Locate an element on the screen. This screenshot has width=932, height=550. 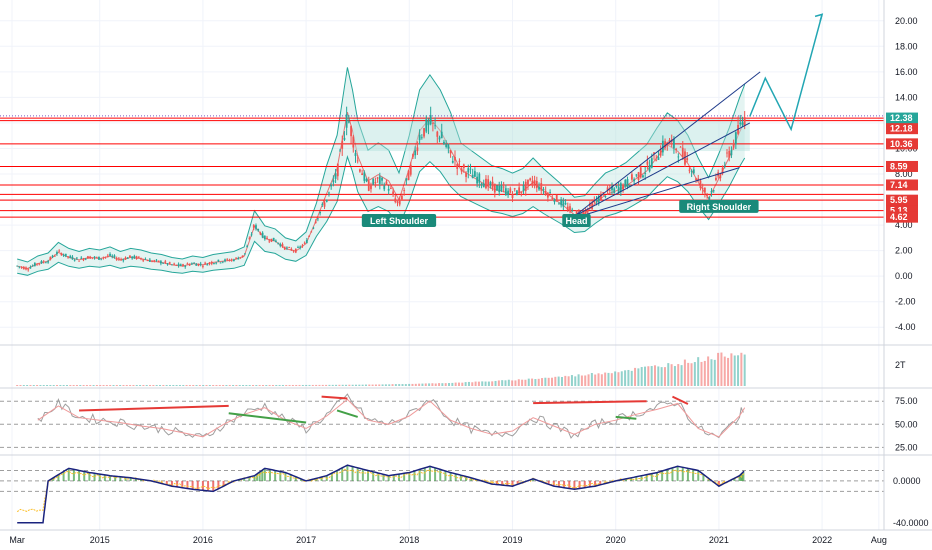
projection-line is located at coordinates (786, 73).